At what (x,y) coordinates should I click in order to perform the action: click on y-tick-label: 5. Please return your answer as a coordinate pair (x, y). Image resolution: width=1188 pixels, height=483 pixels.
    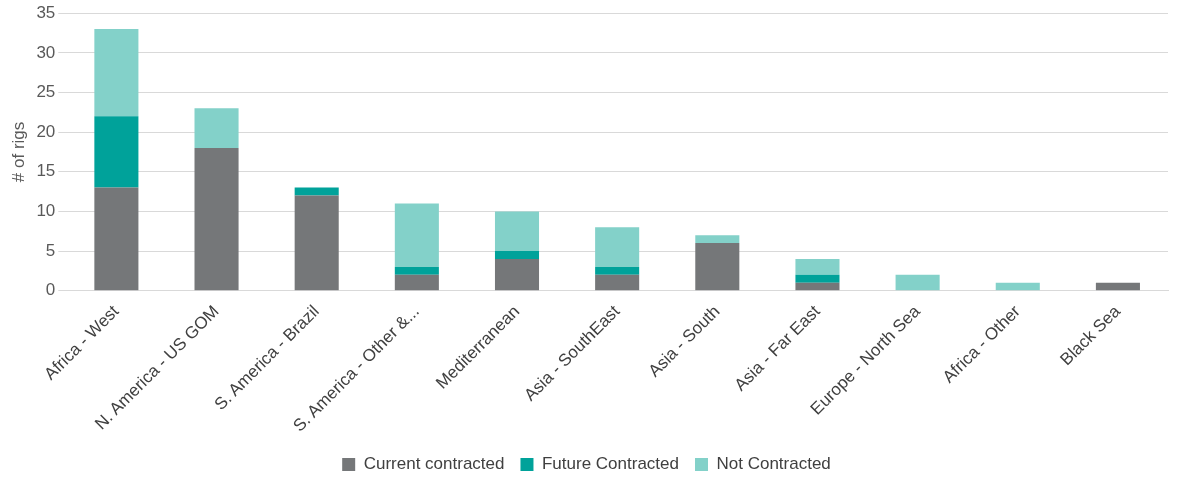
    Looking at the image, I should click on (50, 250).